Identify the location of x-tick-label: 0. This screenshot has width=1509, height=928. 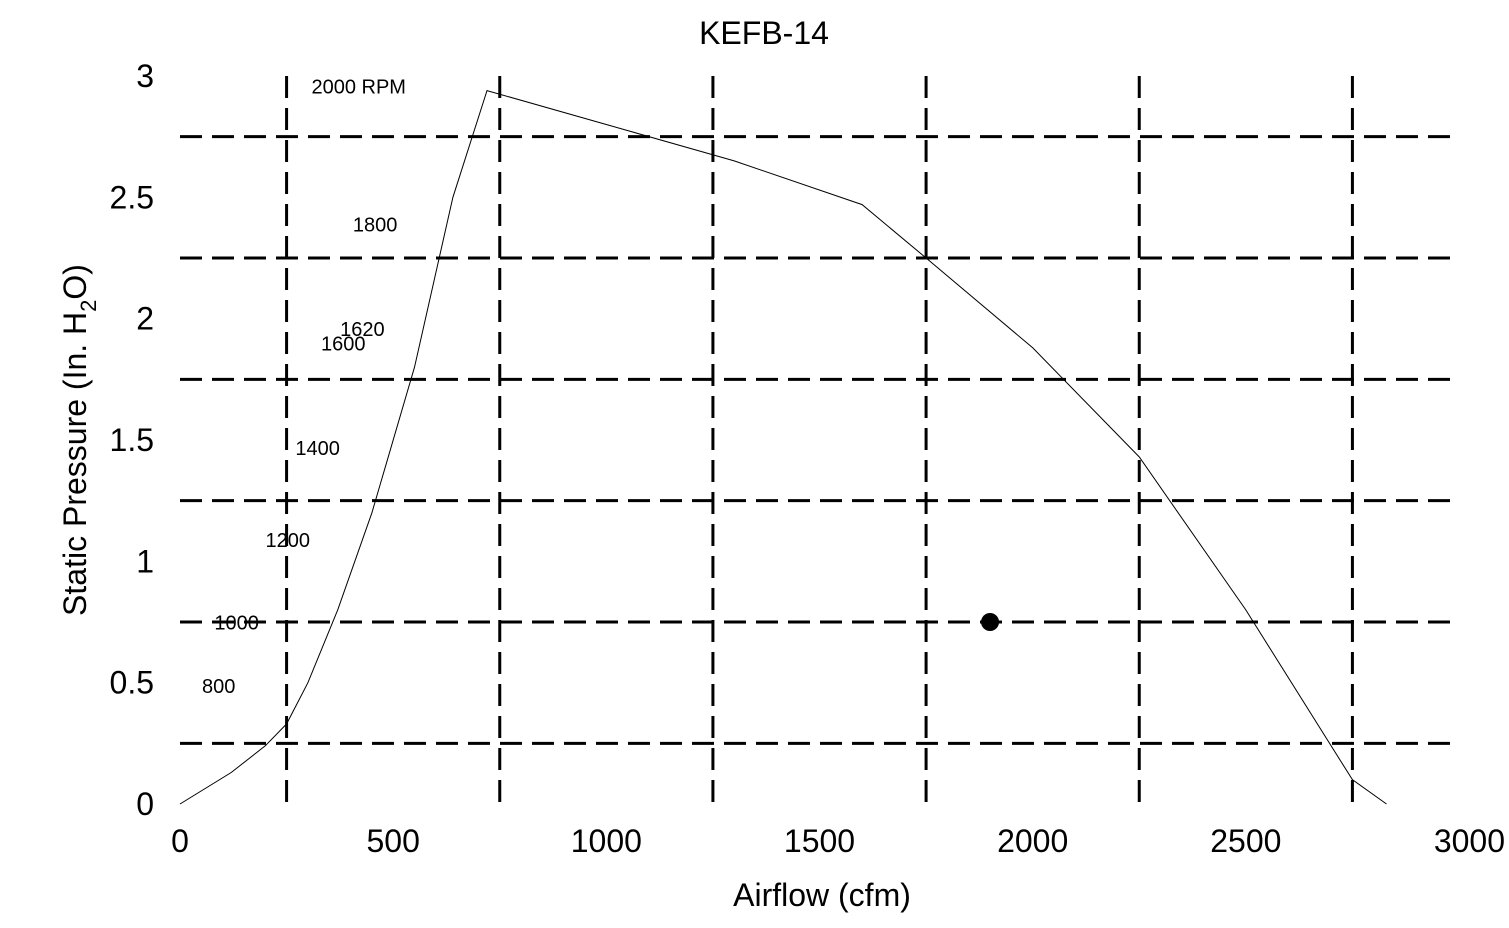
(180, 841).